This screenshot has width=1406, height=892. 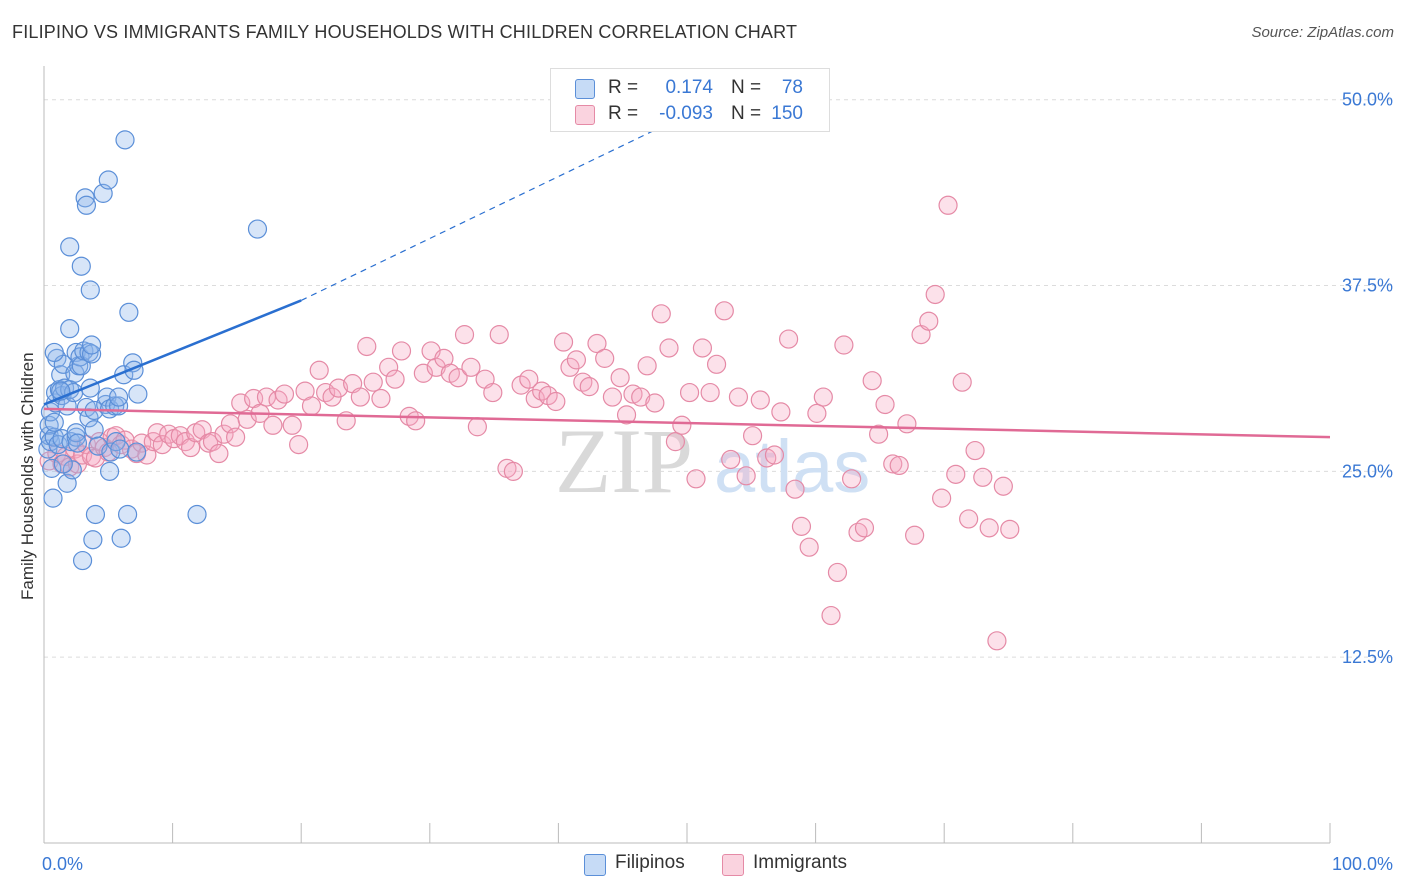 I want to click on legend-r-label: R =, so click(x=623, y=113).